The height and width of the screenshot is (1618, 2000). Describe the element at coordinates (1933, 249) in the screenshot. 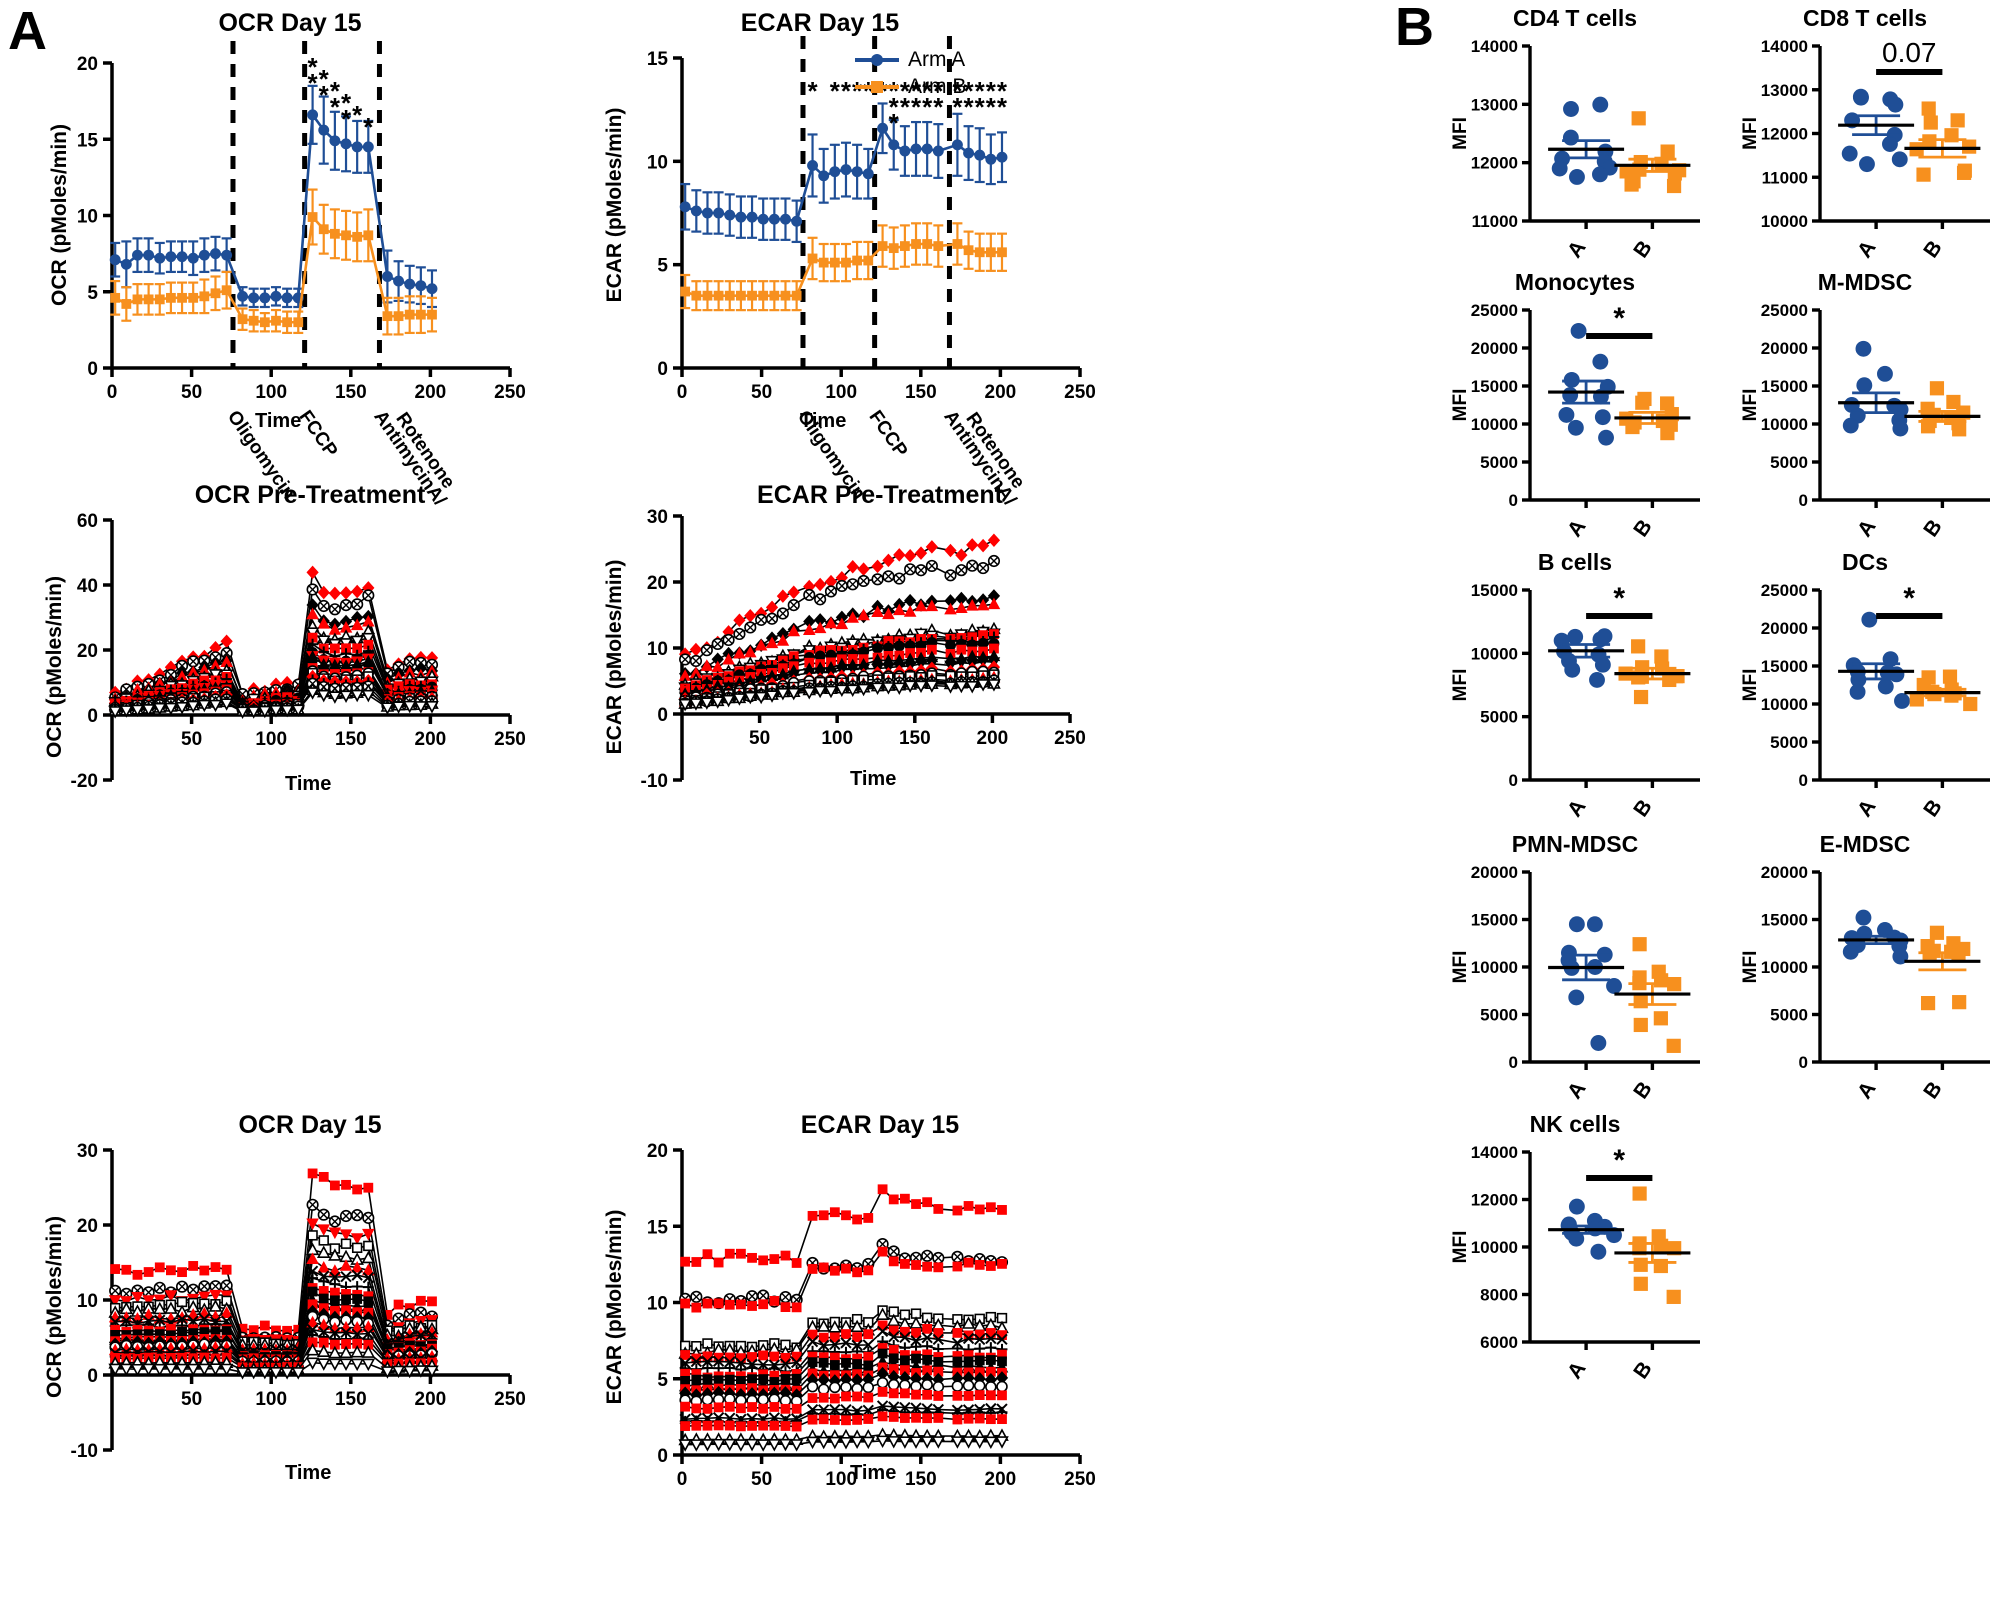

I see `x-tick-label-b: B` at that location.